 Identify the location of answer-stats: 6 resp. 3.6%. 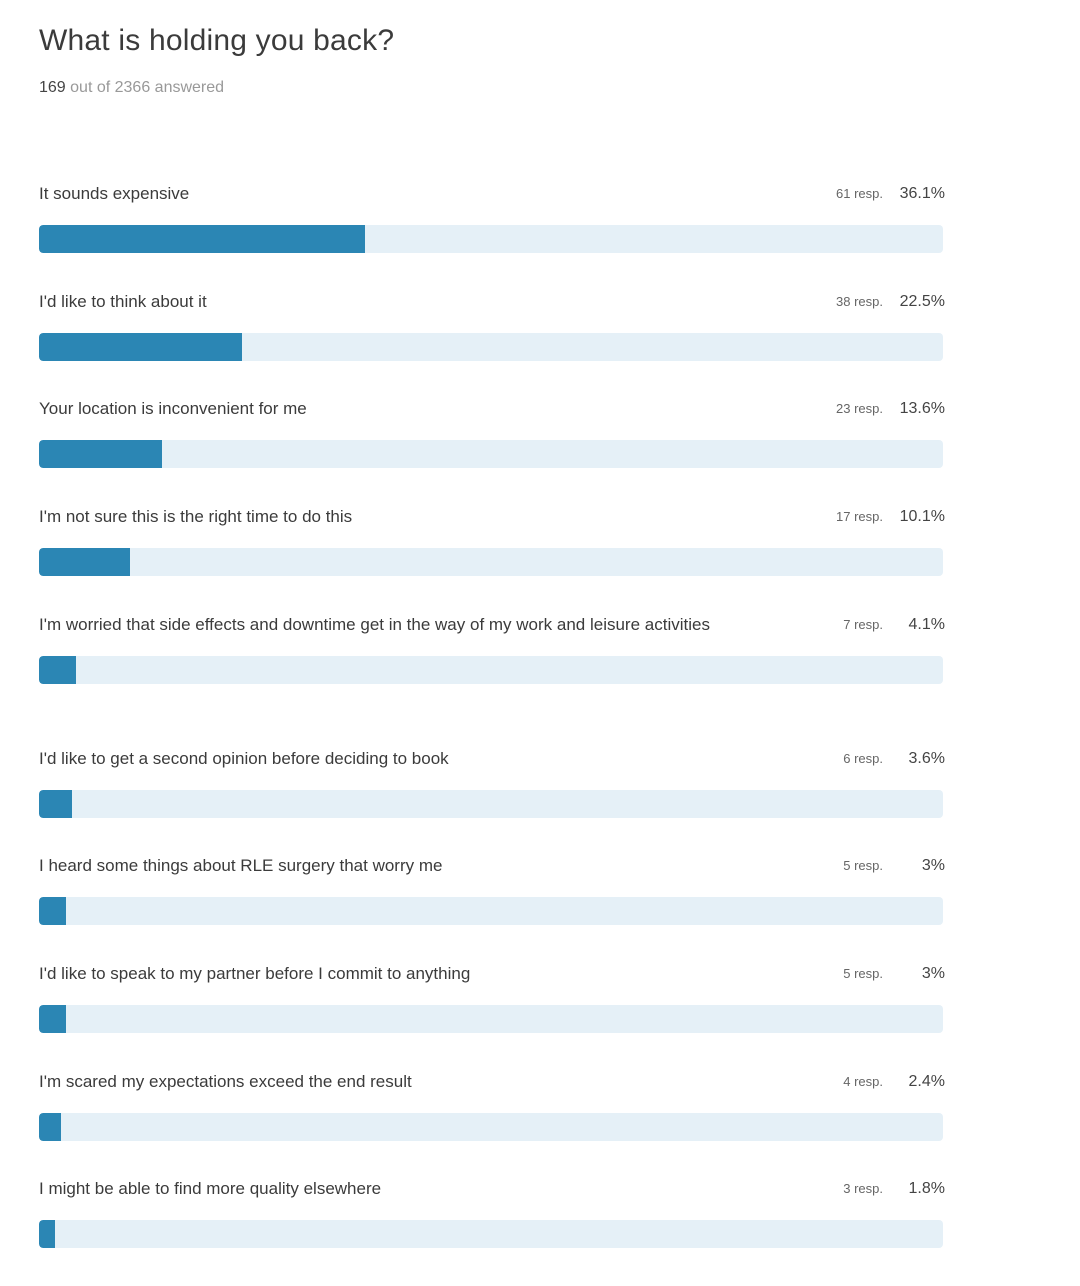
(894, 759).